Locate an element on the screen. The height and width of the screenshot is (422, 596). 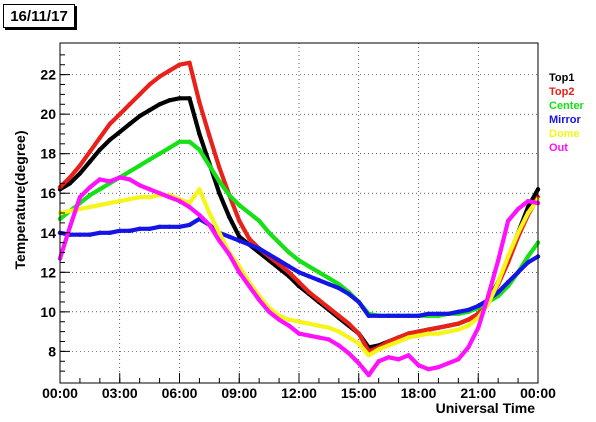
y-tick-label: 22 is located at coordinates (48, 75).